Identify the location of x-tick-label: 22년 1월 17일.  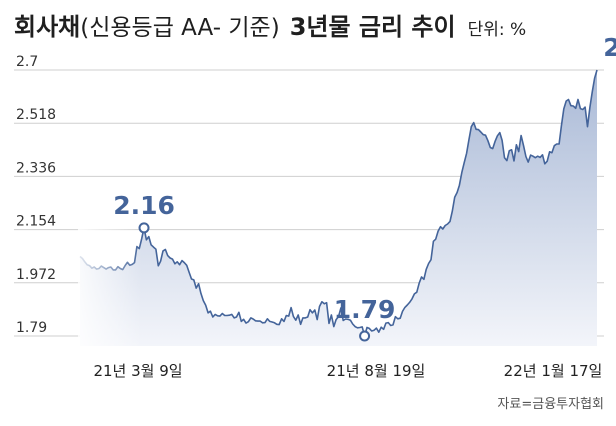
(553, 371).